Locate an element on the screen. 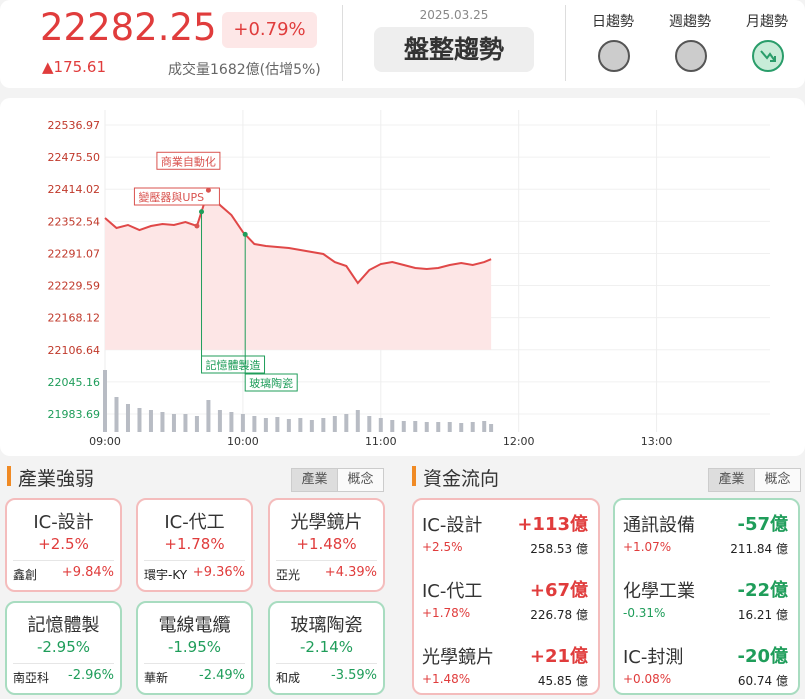  flow-volume: 60.74 億 is located at coordinates (762, 681).